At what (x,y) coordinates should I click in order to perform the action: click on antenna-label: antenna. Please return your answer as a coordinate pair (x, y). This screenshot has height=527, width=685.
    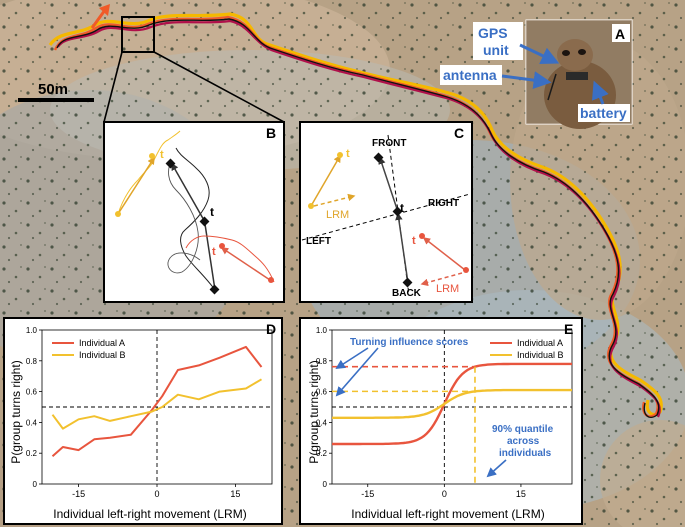
    Looking at the image, I should click on (470, 75).